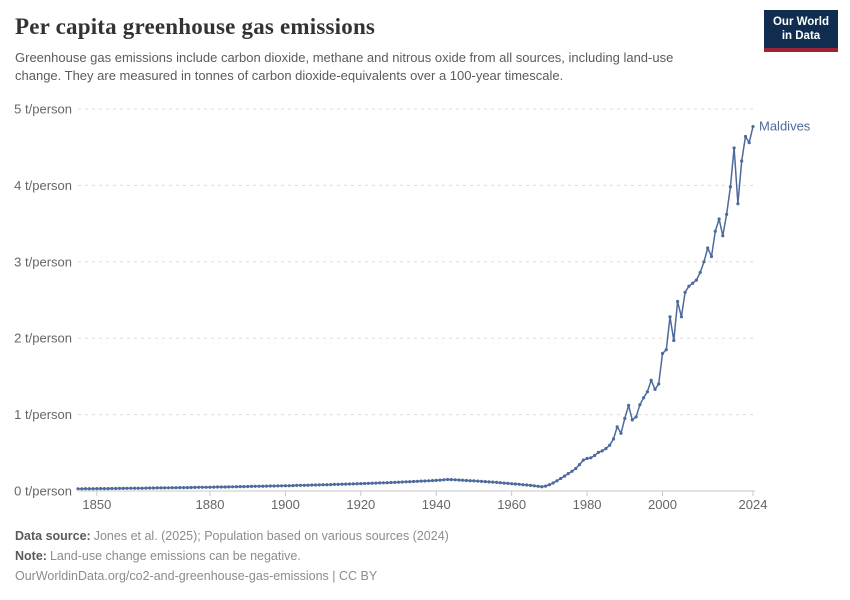  Describe the element at coordinates (801, 31) in the screenshot. I see `owid-logo: Our World in Data` at that location.